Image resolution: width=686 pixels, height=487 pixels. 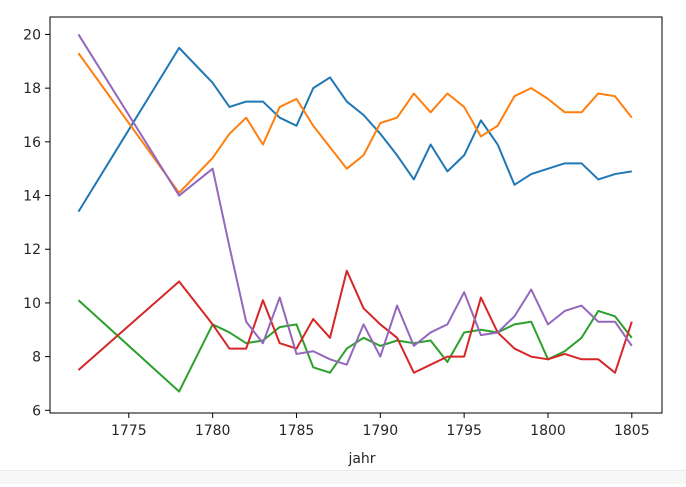 What do you see at coordinates (464, 431) in the screenshot?
I see `x-tick-label: 1795` at bounding box center [464, 431].